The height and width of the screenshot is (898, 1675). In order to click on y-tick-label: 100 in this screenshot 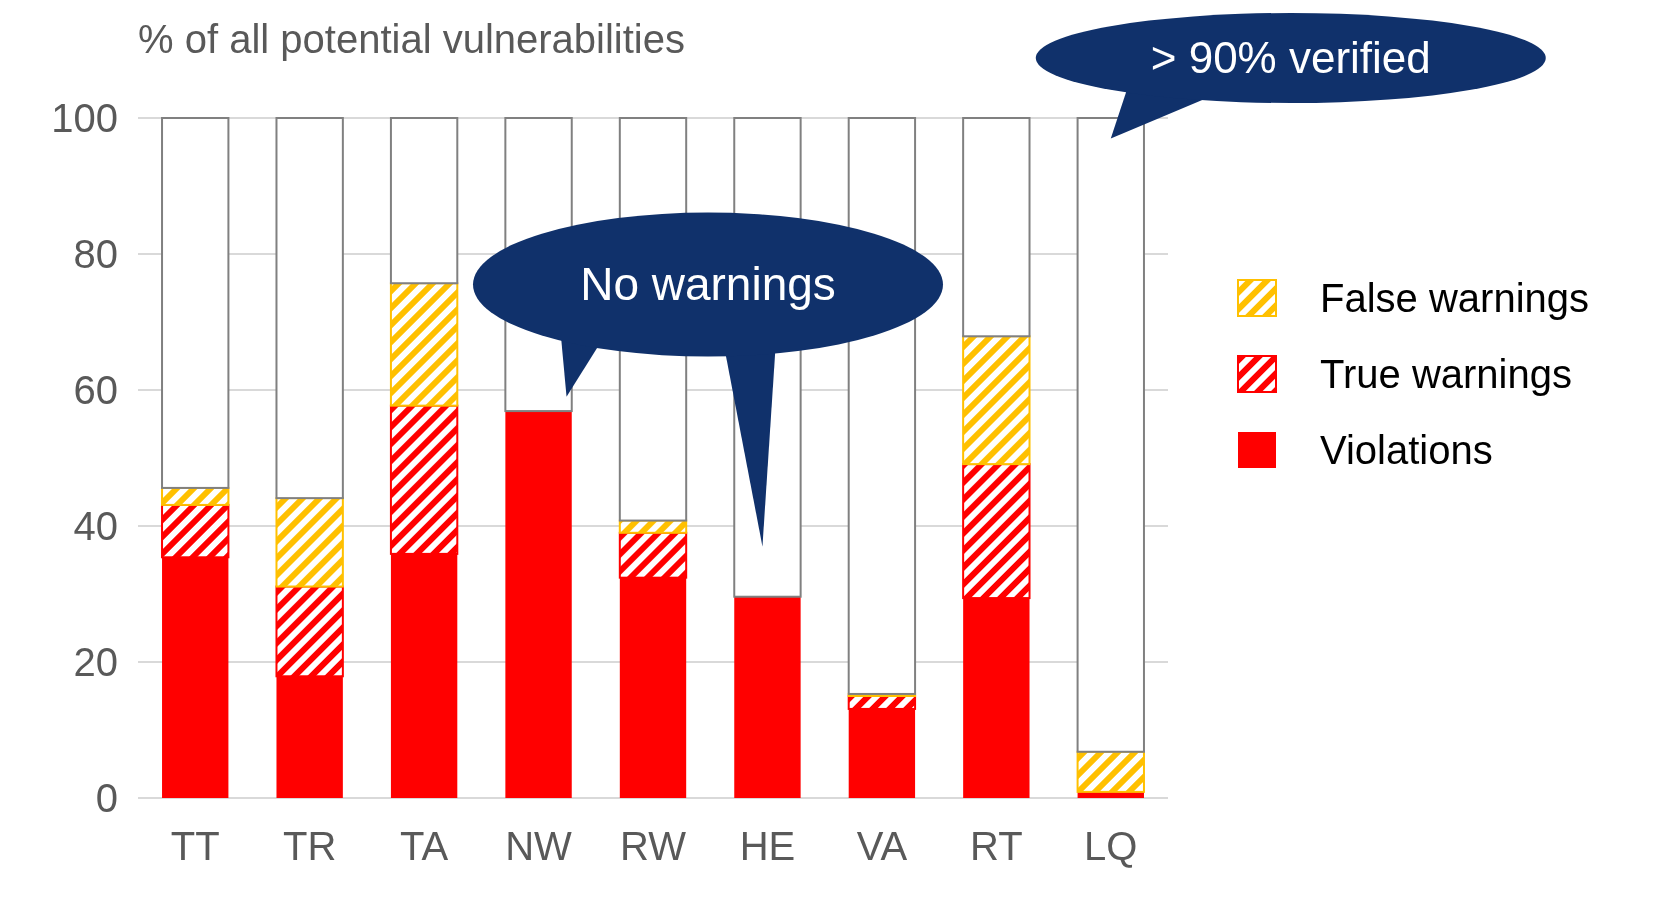, I will do `click(84, 118)`.